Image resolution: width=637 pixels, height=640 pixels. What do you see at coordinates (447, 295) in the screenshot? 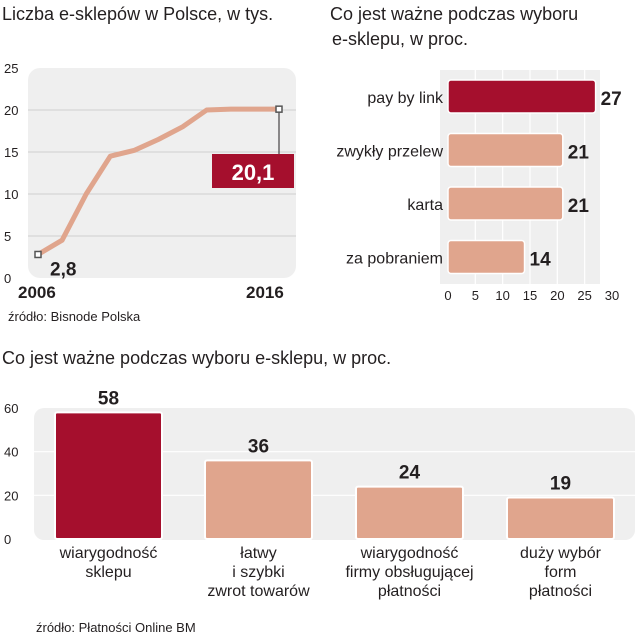
I see `x-tick-0: 0` at bounding box center [447, 295].